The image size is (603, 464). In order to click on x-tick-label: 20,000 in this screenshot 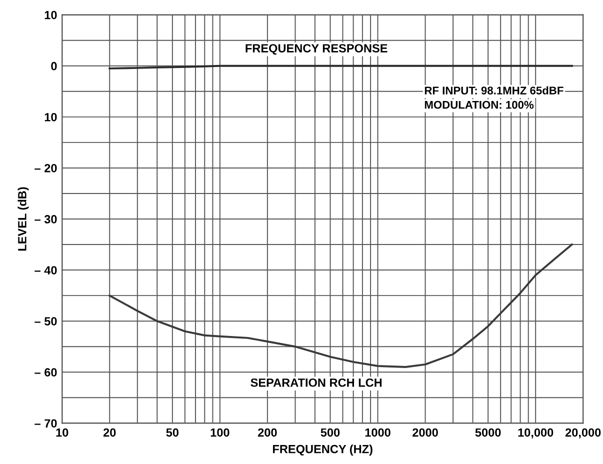, I will do `click(583, 433)`.